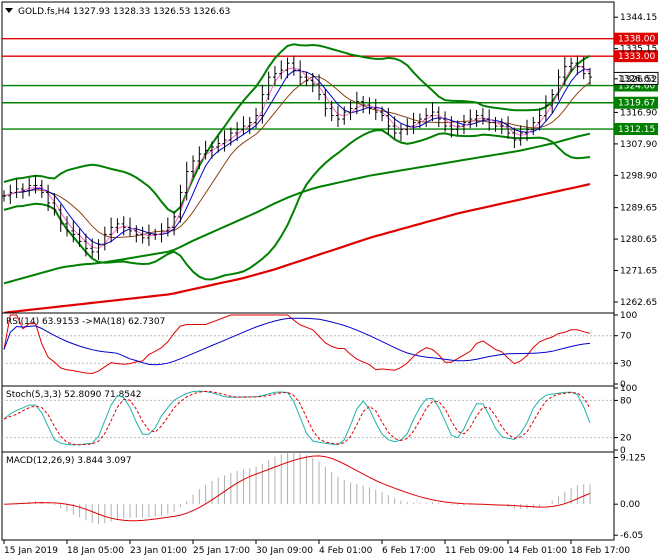  I want to click on indicator-axis-label: 30, so click(626, 364).